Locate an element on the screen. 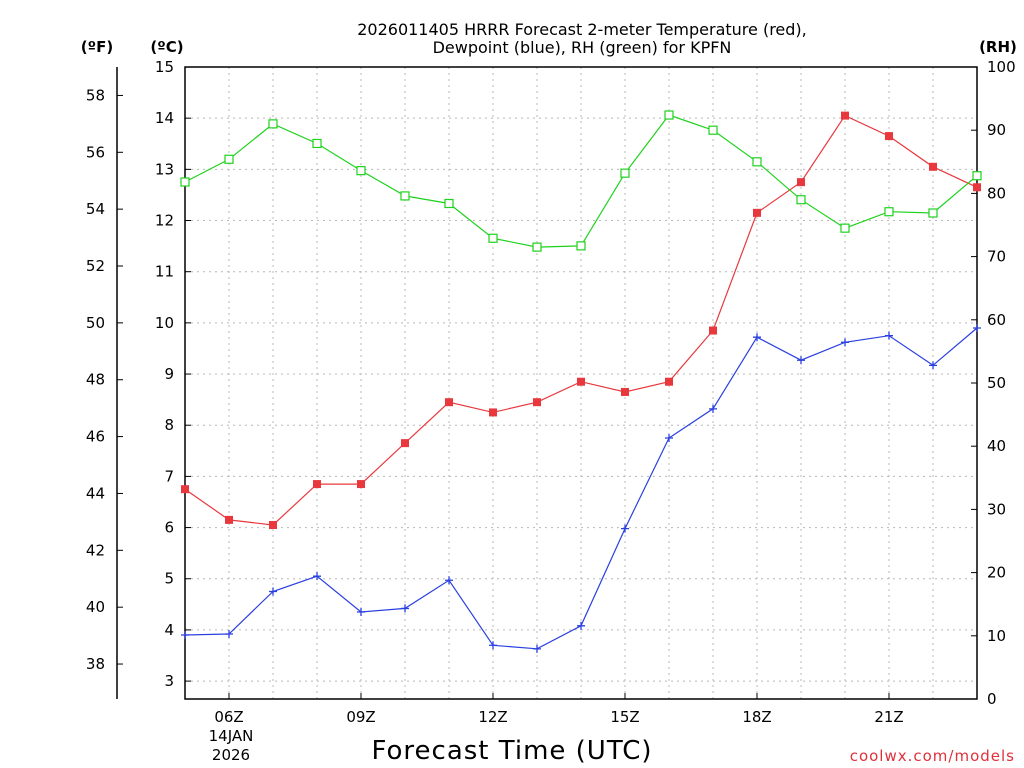  x-tick-label: 12Z is located at coordinates (492, 717).